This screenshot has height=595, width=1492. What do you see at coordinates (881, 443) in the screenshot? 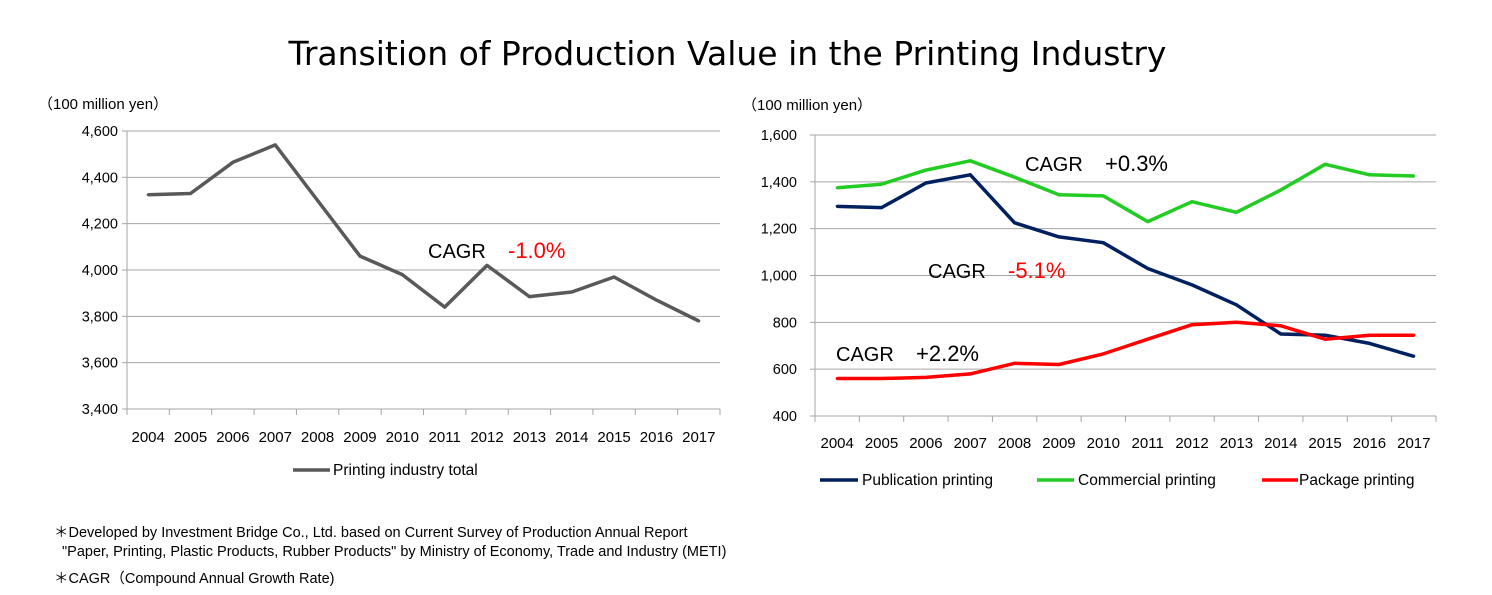
I see `x-tick-label: 2005` at bounding box center [881, 443].